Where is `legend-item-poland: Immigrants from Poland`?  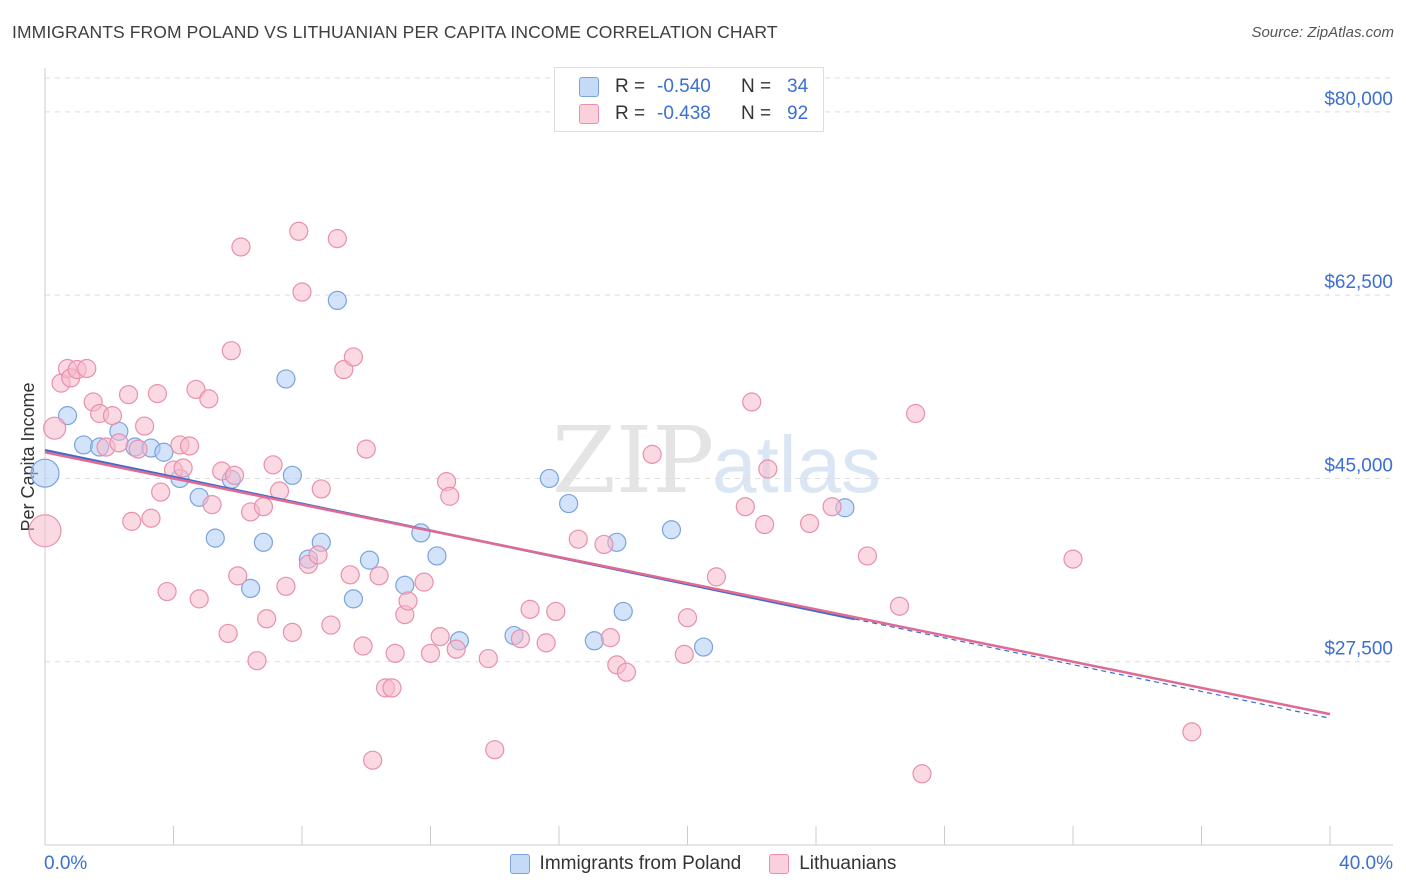
legend-item-poland: Immigrants from Poland is located at coordinates (625, 864).